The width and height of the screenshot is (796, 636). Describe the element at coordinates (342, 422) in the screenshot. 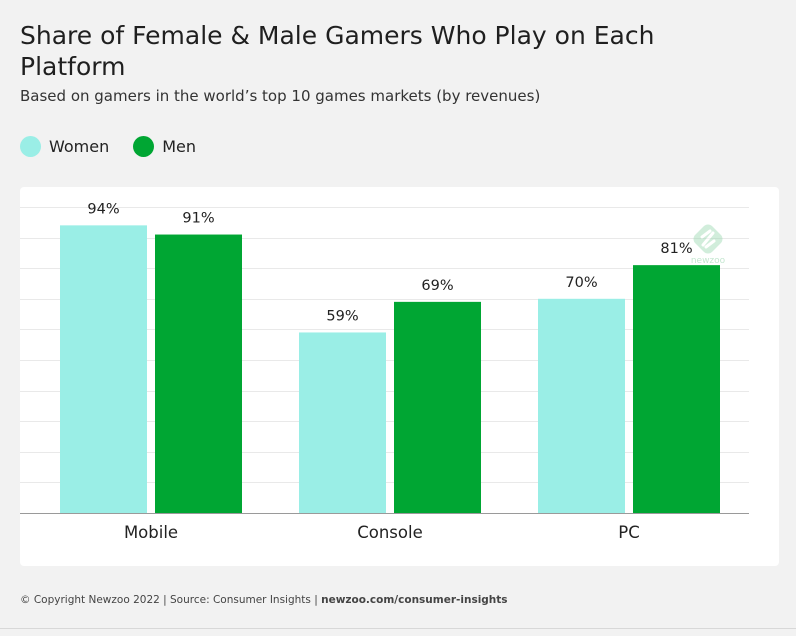

I see `bar-women-console` at that location.